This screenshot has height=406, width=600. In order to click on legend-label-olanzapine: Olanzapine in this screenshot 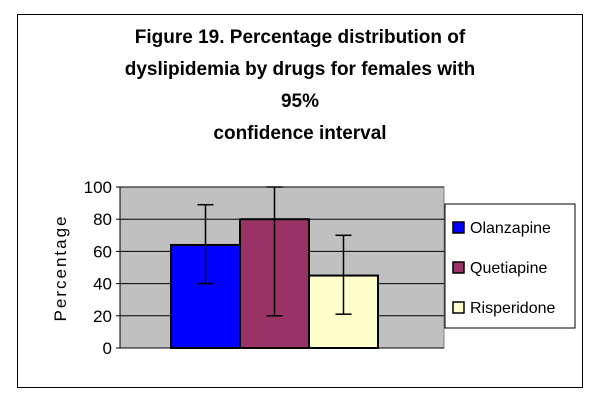, I will do `click(510, 228)`.